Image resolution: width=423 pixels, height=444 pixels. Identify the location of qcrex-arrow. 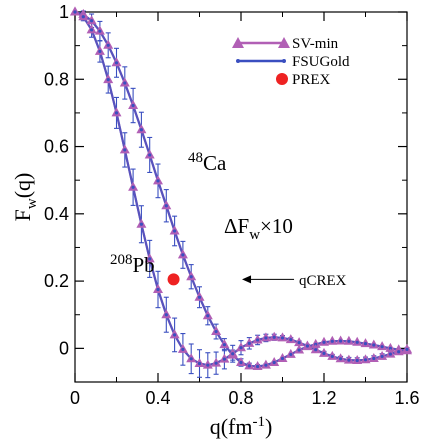
(268, 279).